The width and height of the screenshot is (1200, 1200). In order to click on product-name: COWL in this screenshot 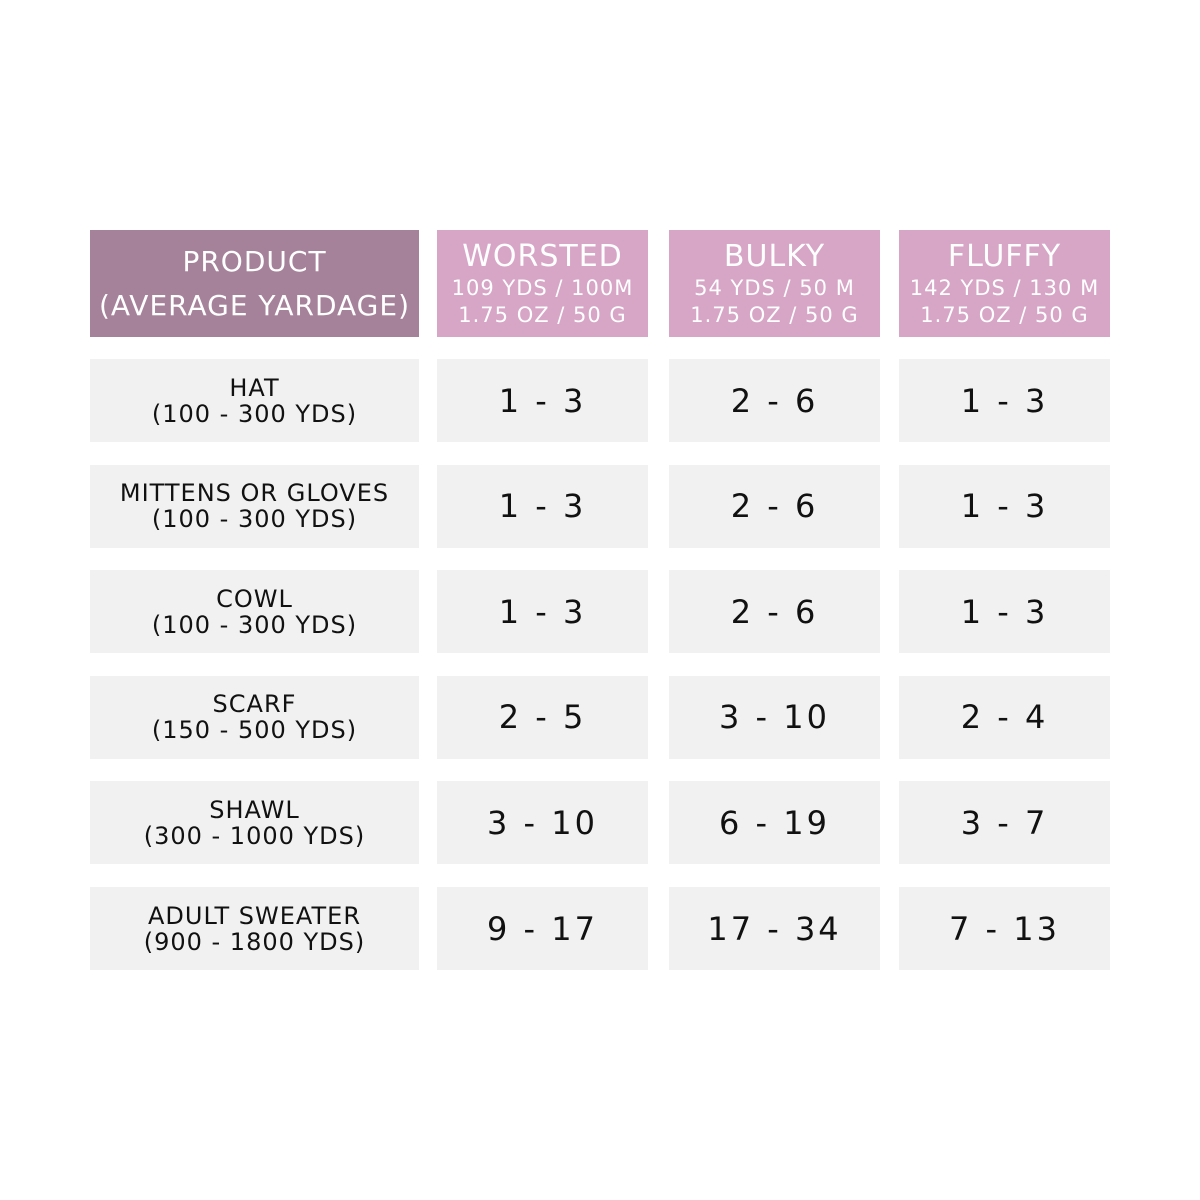, I will do `click(254, 598)`.